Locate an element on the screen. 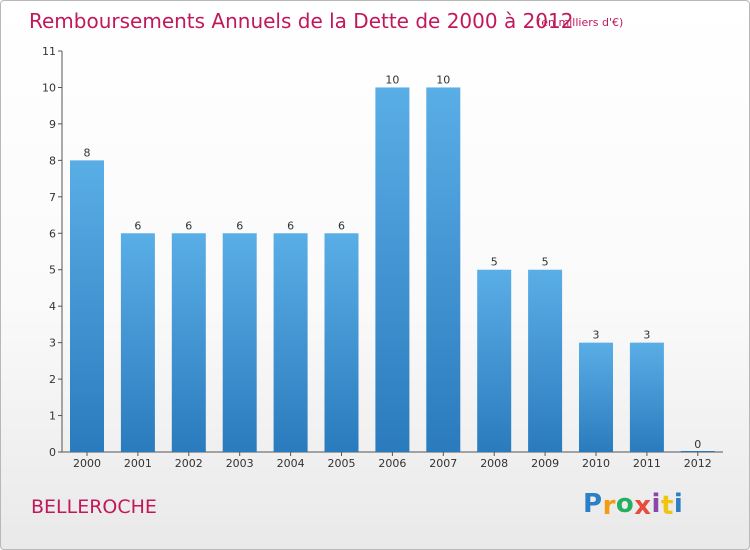 The height and width of the screenshot is (550, 750). data-label-2012: 0 is located at coordinates (697, 444).